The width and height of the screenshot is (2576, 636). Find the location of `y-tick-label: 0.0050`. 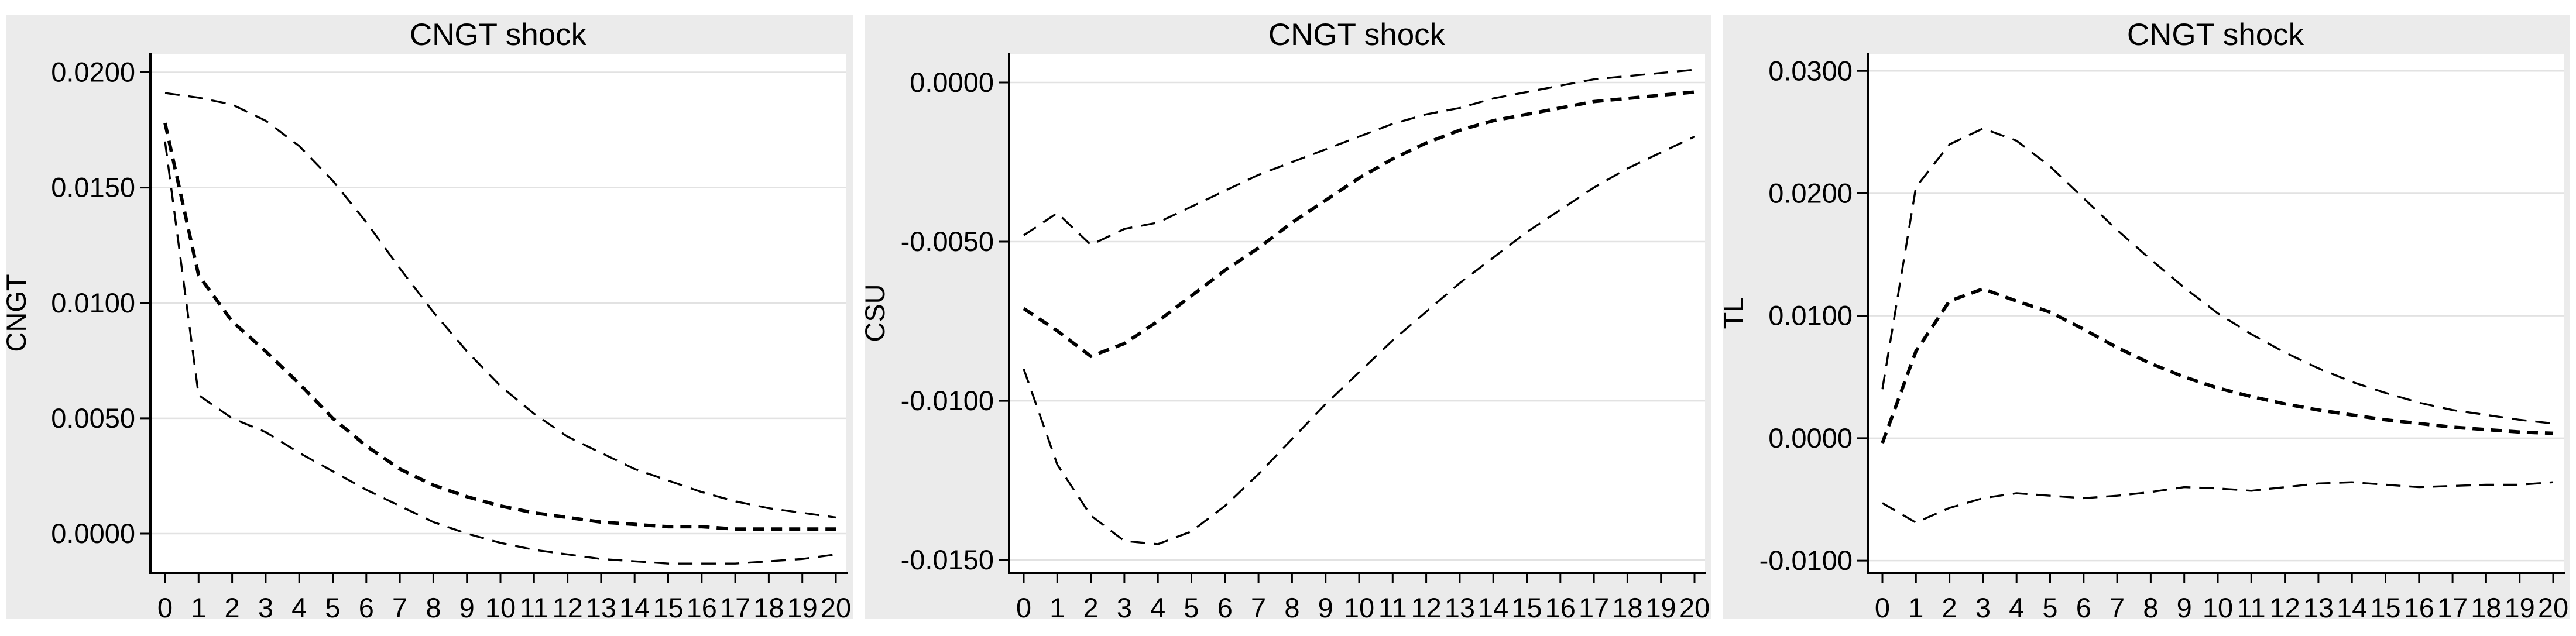

y-tick-label: 0.0050 is located at coordinates (93, 418).